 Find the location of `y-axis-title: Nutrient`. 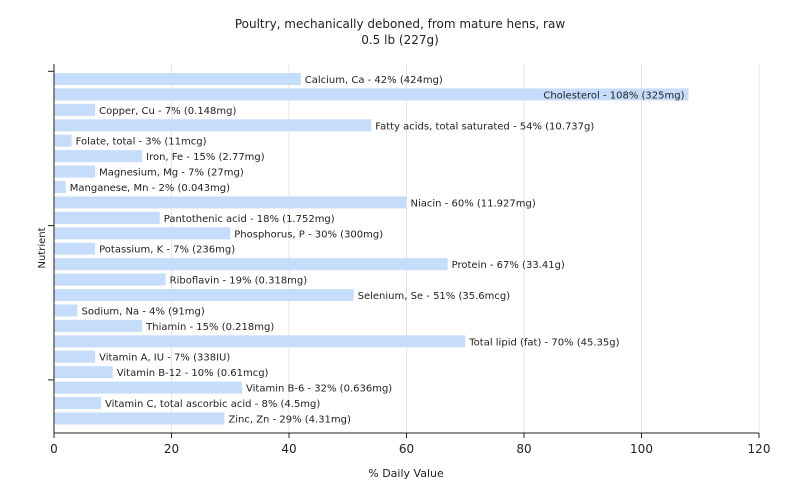

y-axis-title: Nutrient is located at coordinates (42, 247).